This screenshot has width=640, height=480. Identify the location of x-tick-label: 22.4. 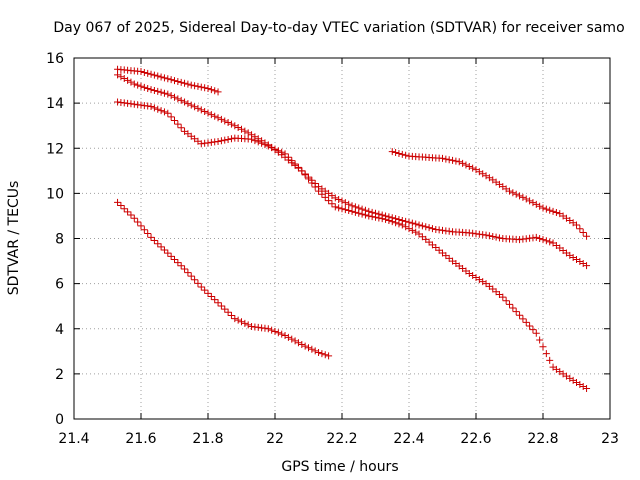
(408, 439).